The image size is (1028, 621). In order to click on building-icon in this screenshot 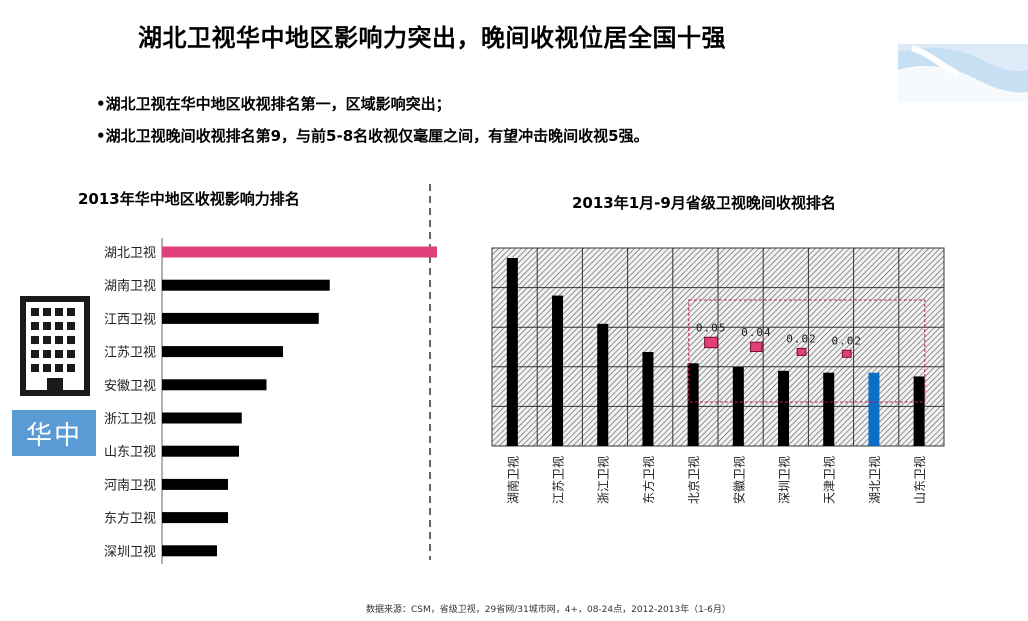, I will do `click(55, 346)`.